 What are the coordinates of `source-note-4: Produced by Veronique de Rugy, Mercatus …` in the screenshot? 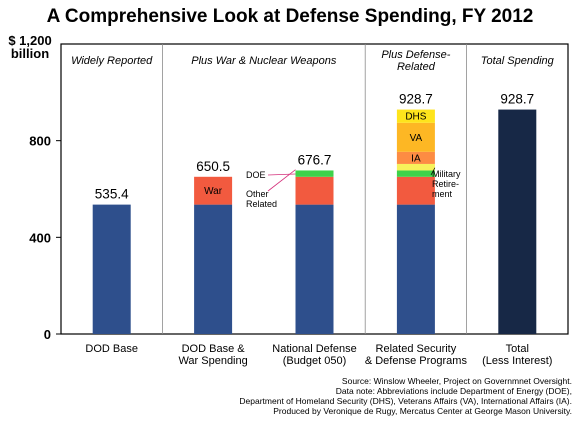 It's located at (422, 411).